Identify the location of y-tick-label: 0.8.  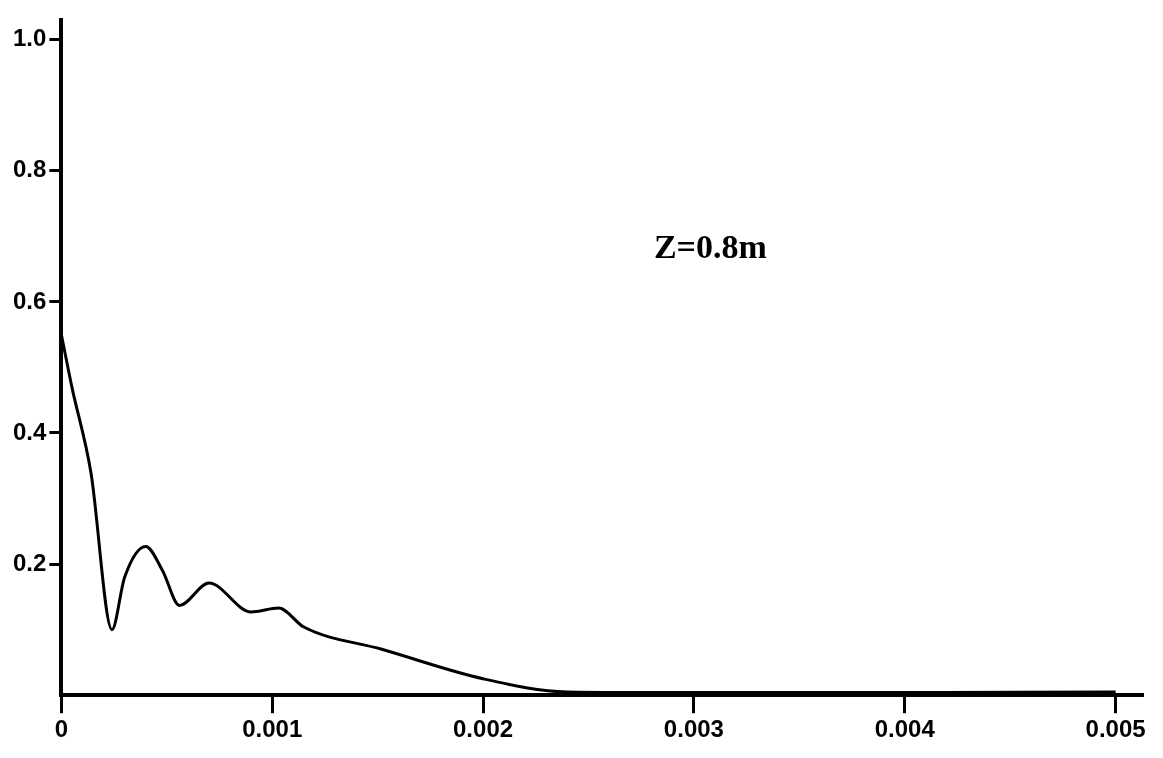
(29, 169).